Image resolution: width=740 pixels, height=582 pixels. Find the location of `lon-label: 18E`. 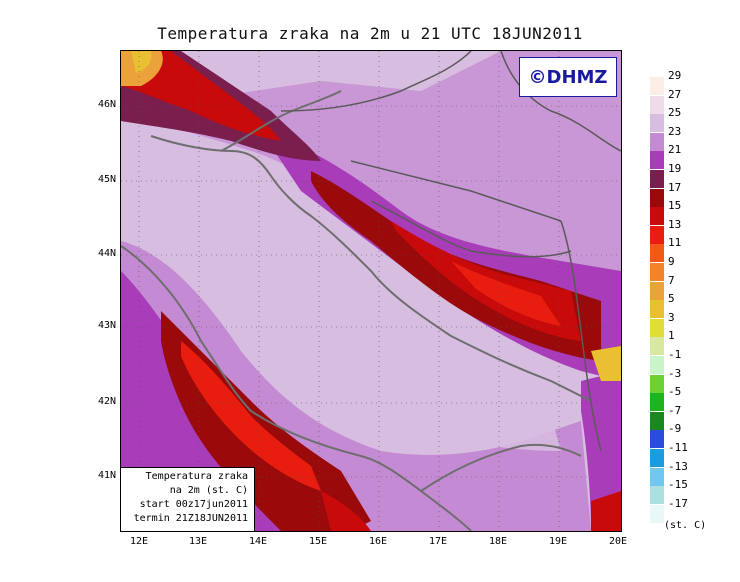

lon-label: 18E is located at coordinates (498, 541).